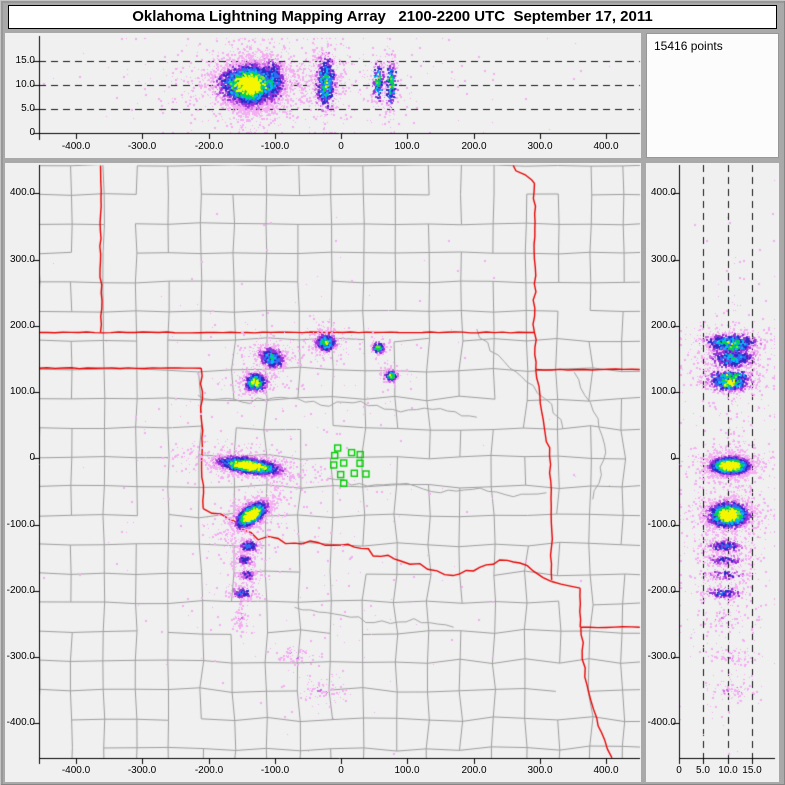  I want to click on altitude-vs-ns-plot, so click(712, 472).